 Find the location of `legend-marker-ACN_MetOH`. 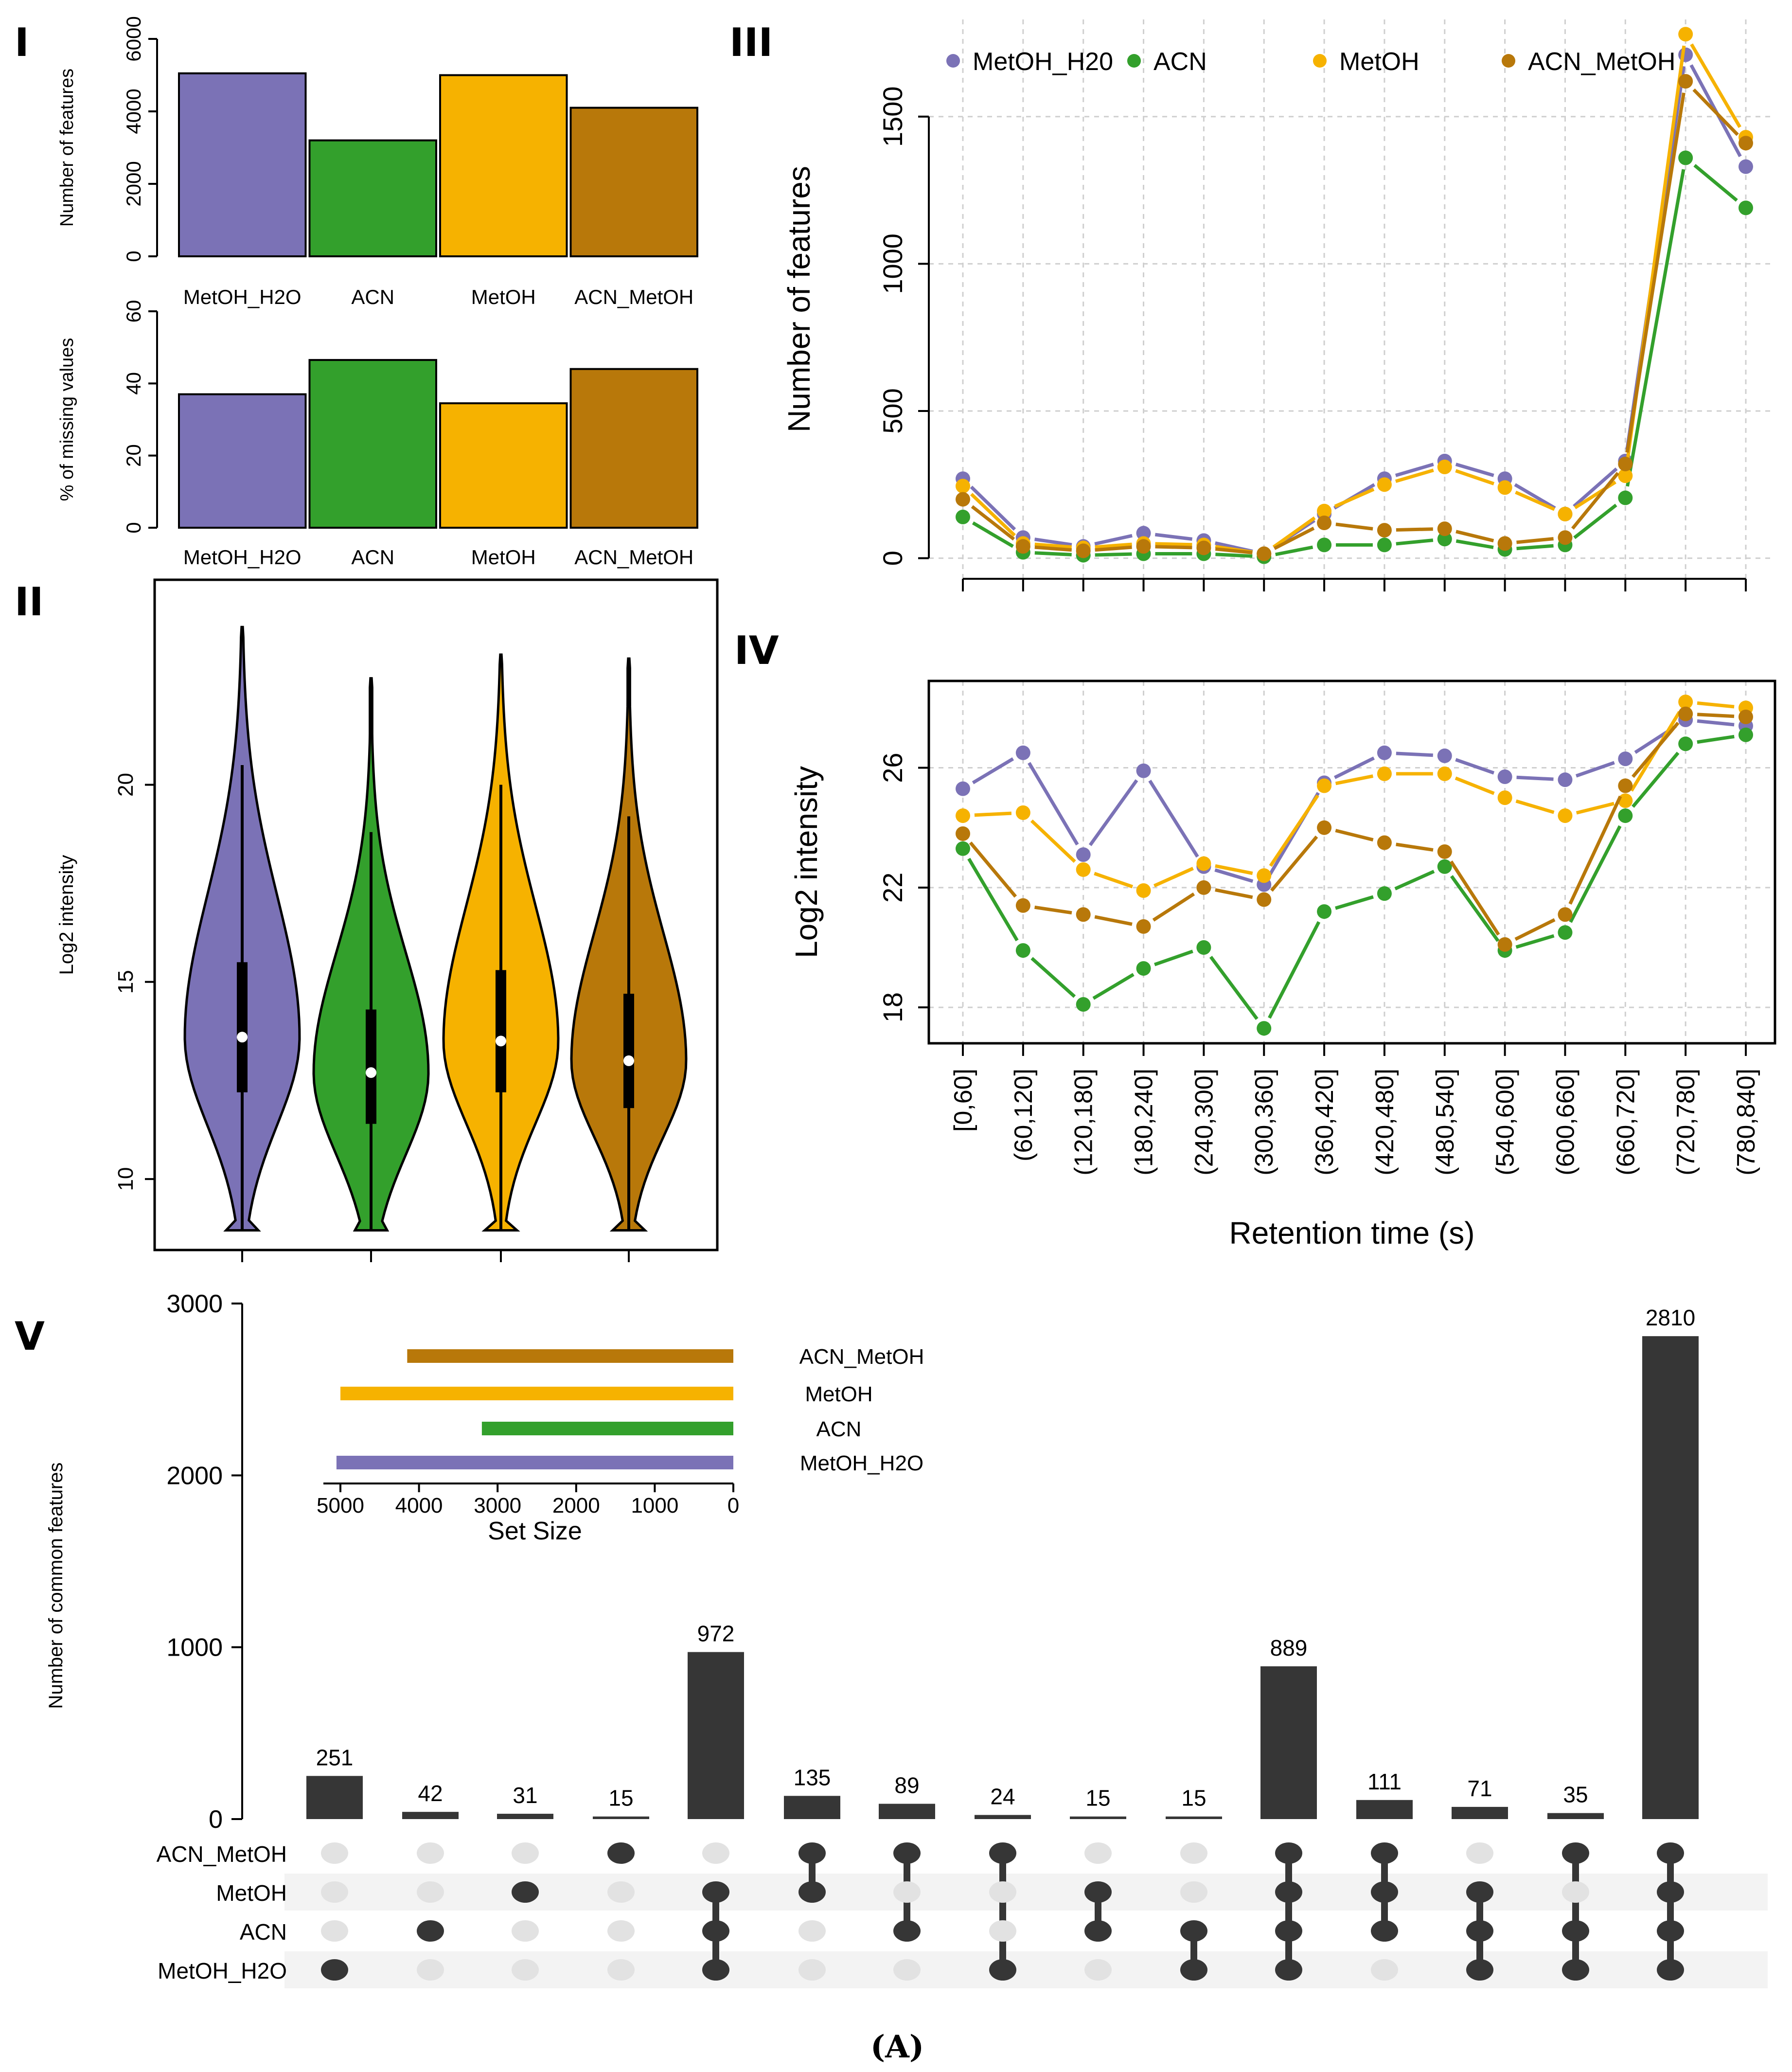

legend-marker-ACN_MetOH is located at coordinates (1508, 61).